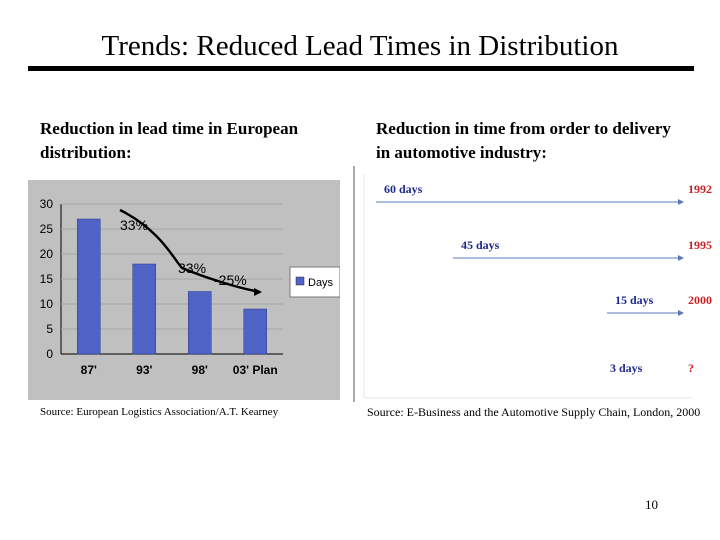 The height and width of the screenshot is (540, 720). Describe the element at coordinates (190, 251) in the screenshot. I see `trend-curve` at that location.